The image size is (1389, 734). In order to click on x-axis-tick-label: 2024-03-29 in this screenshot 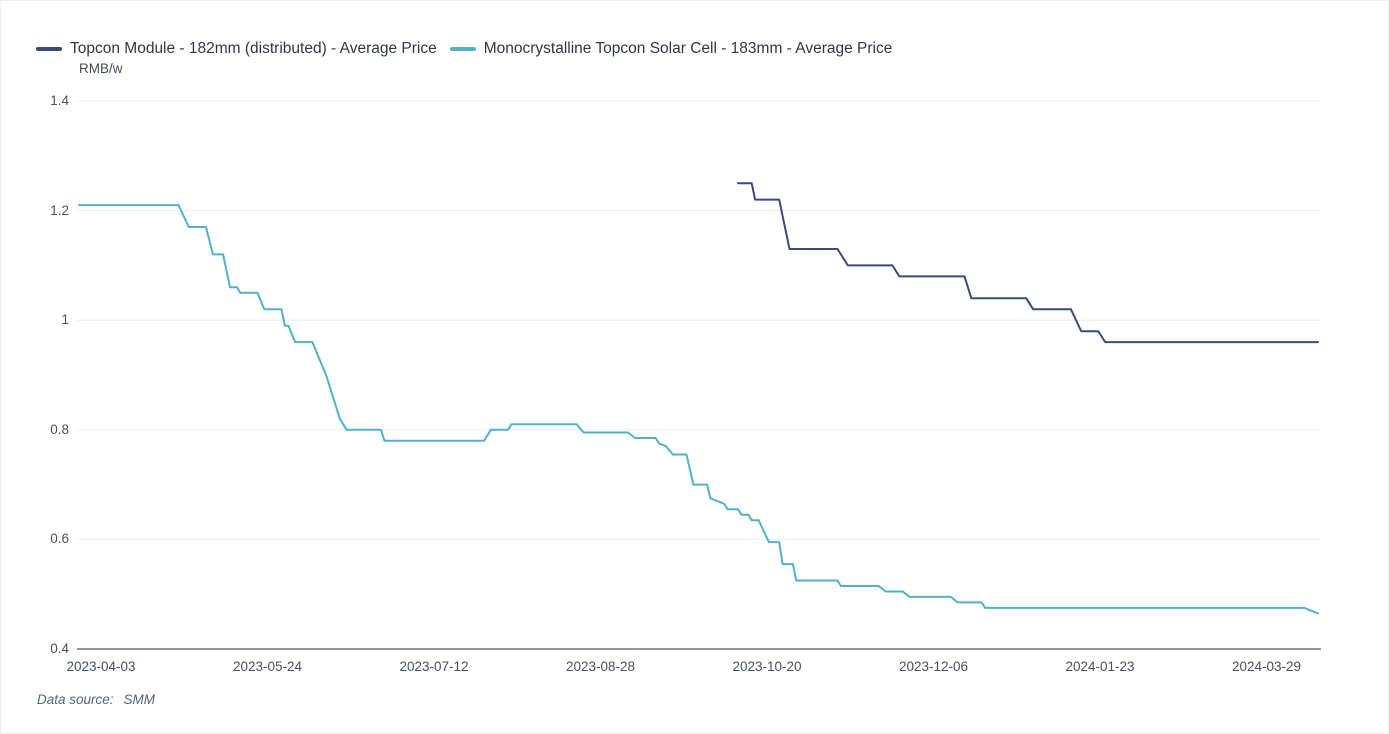, I will do `click(1266, 666)`.